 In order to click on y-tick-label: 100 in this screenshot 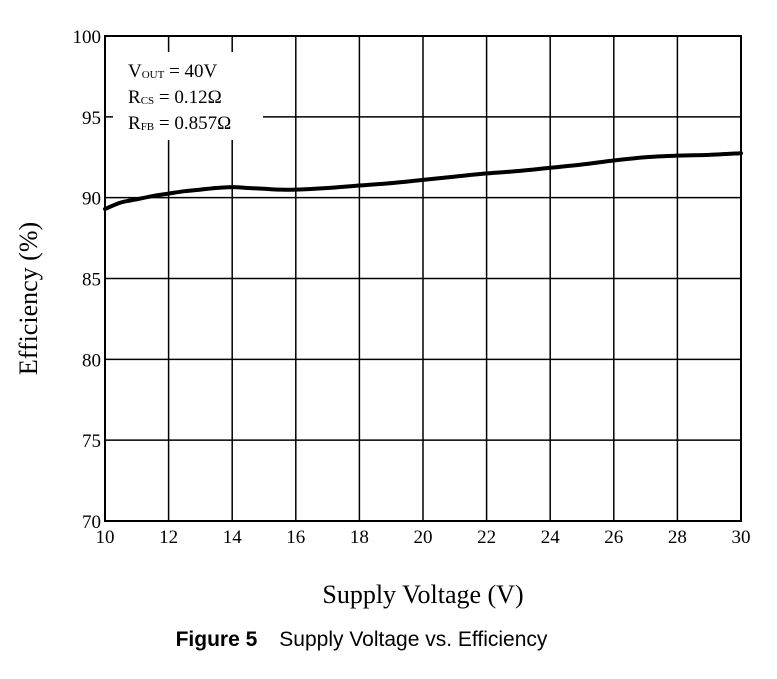, I will do `click(87, 37)`.